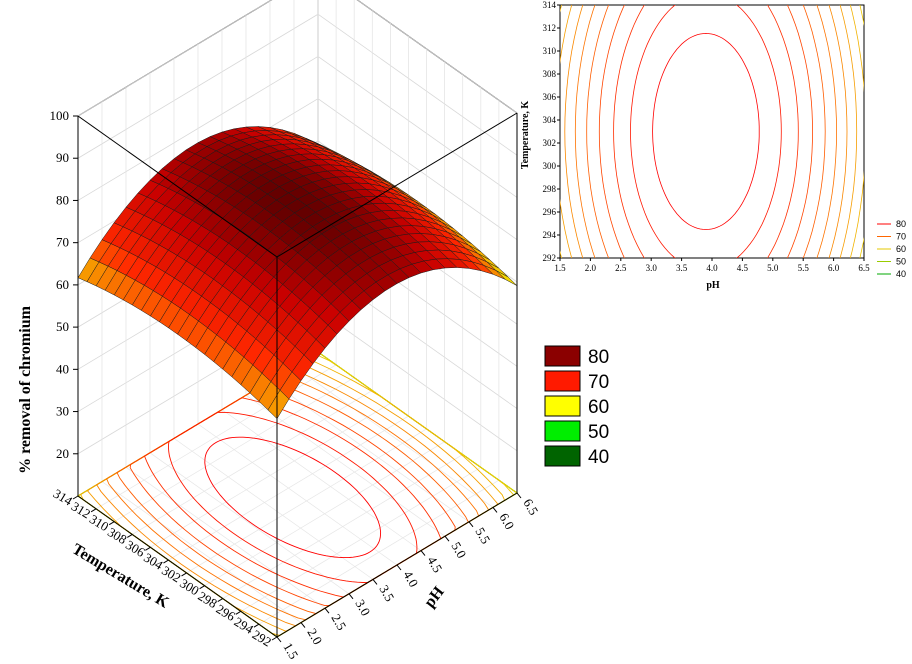  What do you see at coordinates (713, 285) in the screenshot?
I see `contour-x-title: pH` at bounding box center [713, 285].